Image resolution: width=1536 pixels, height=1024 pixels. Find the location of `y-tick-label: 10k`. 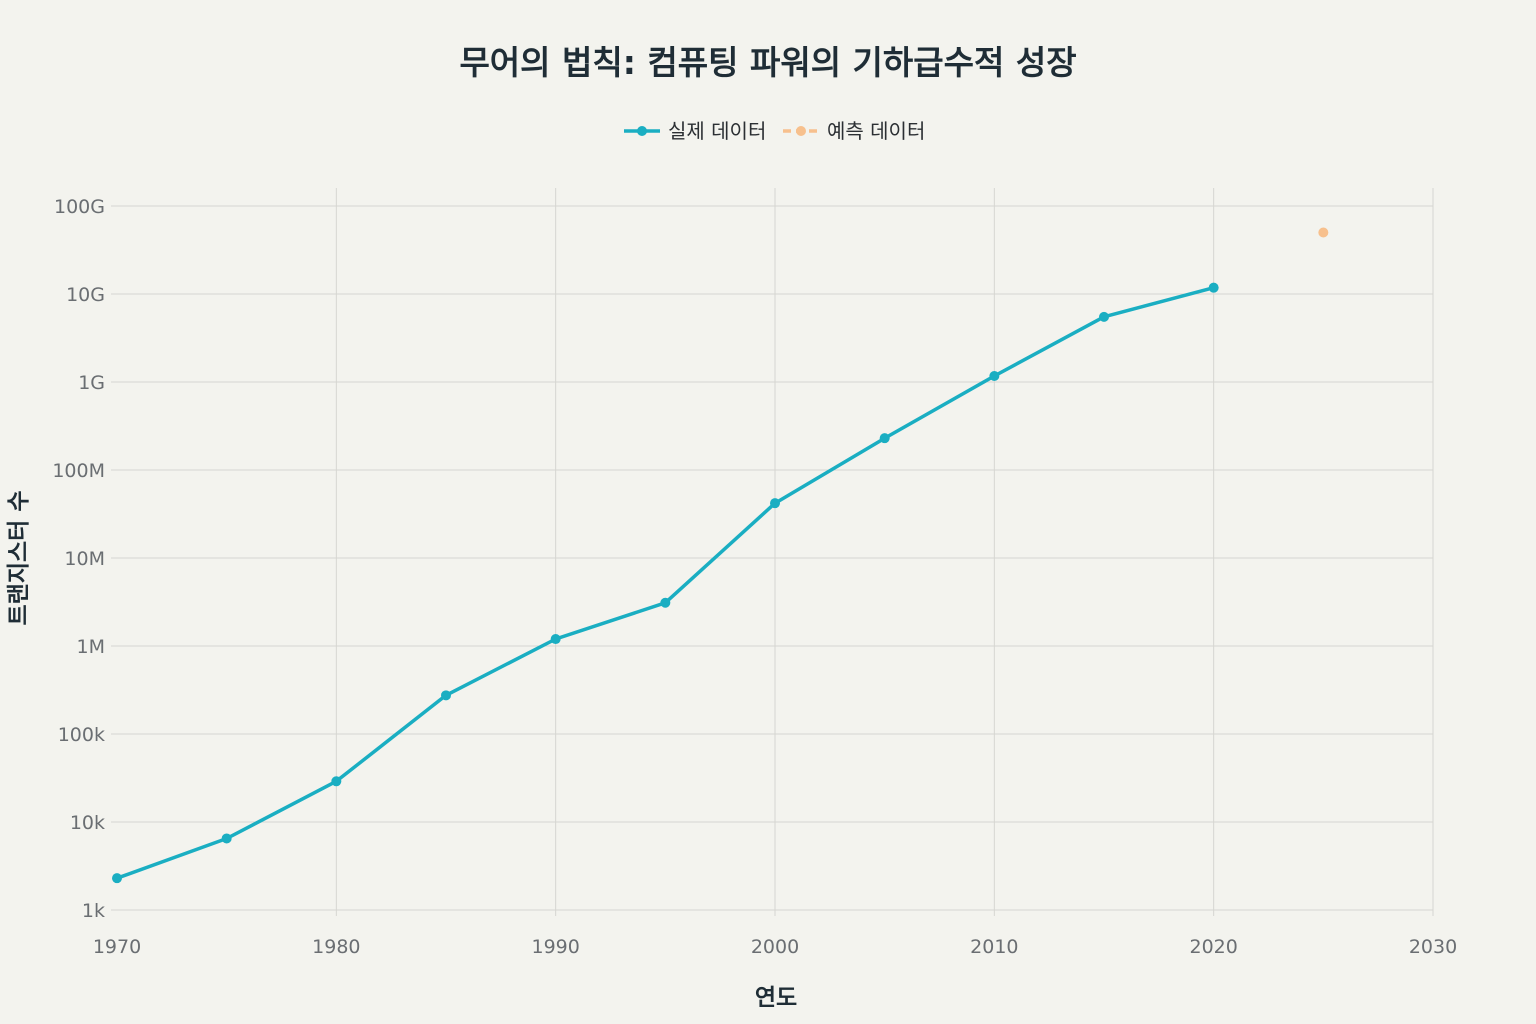

y-tick-label: 10k is located at coordinates (87, 823).